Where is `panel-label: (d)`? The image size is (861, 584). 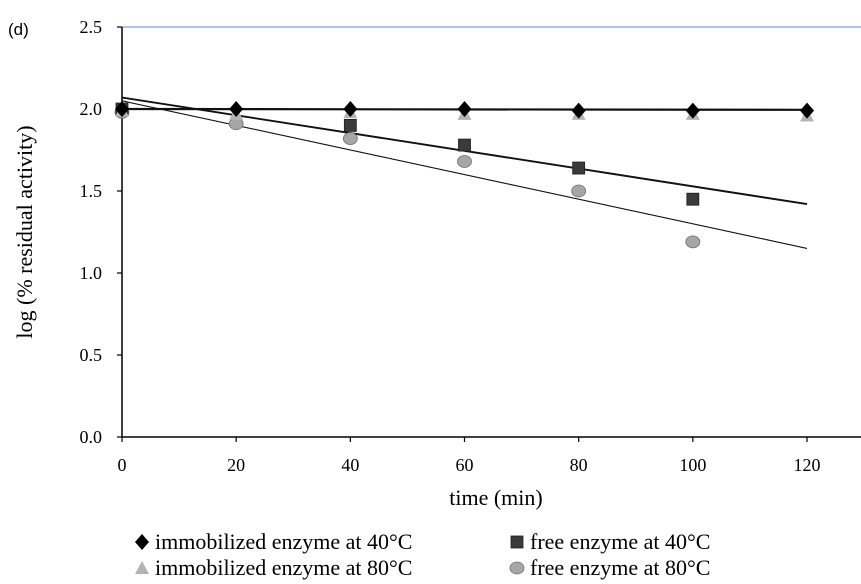 panel-label: (d) is located at coordinates (18, 29).